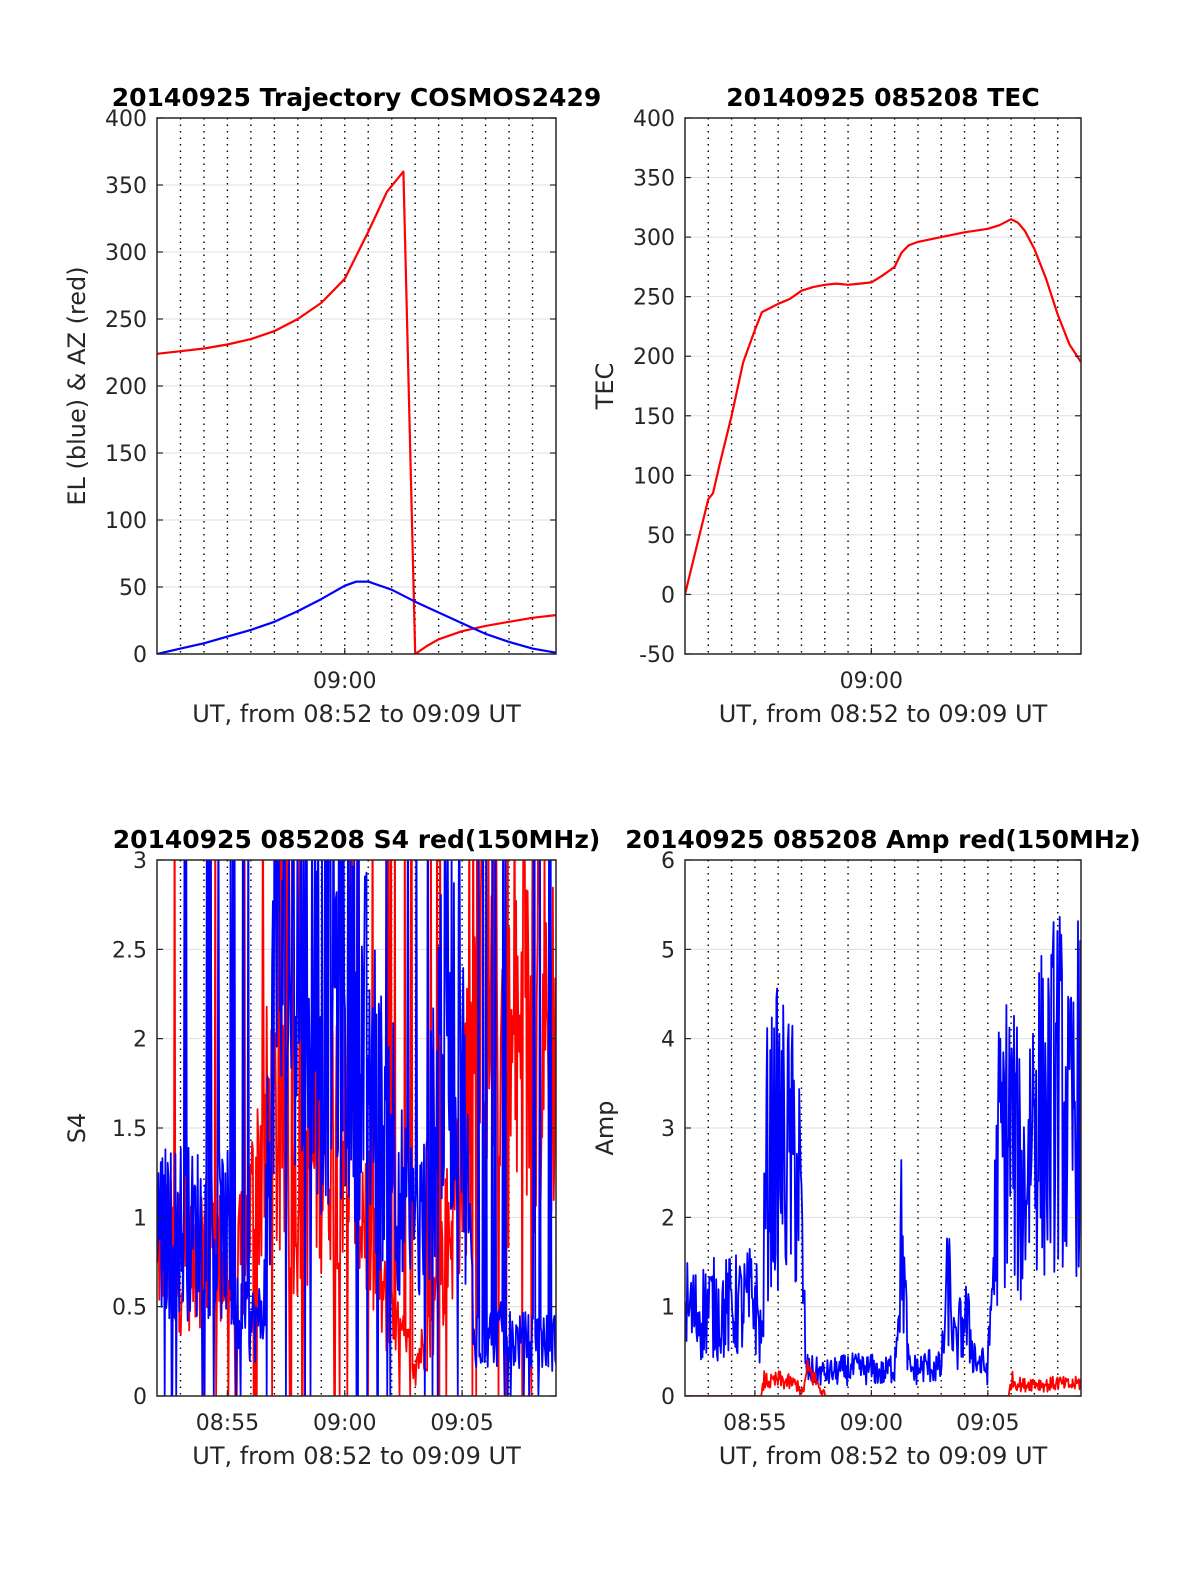  I want to click on y-tick-label: -50, so click(657, 655).